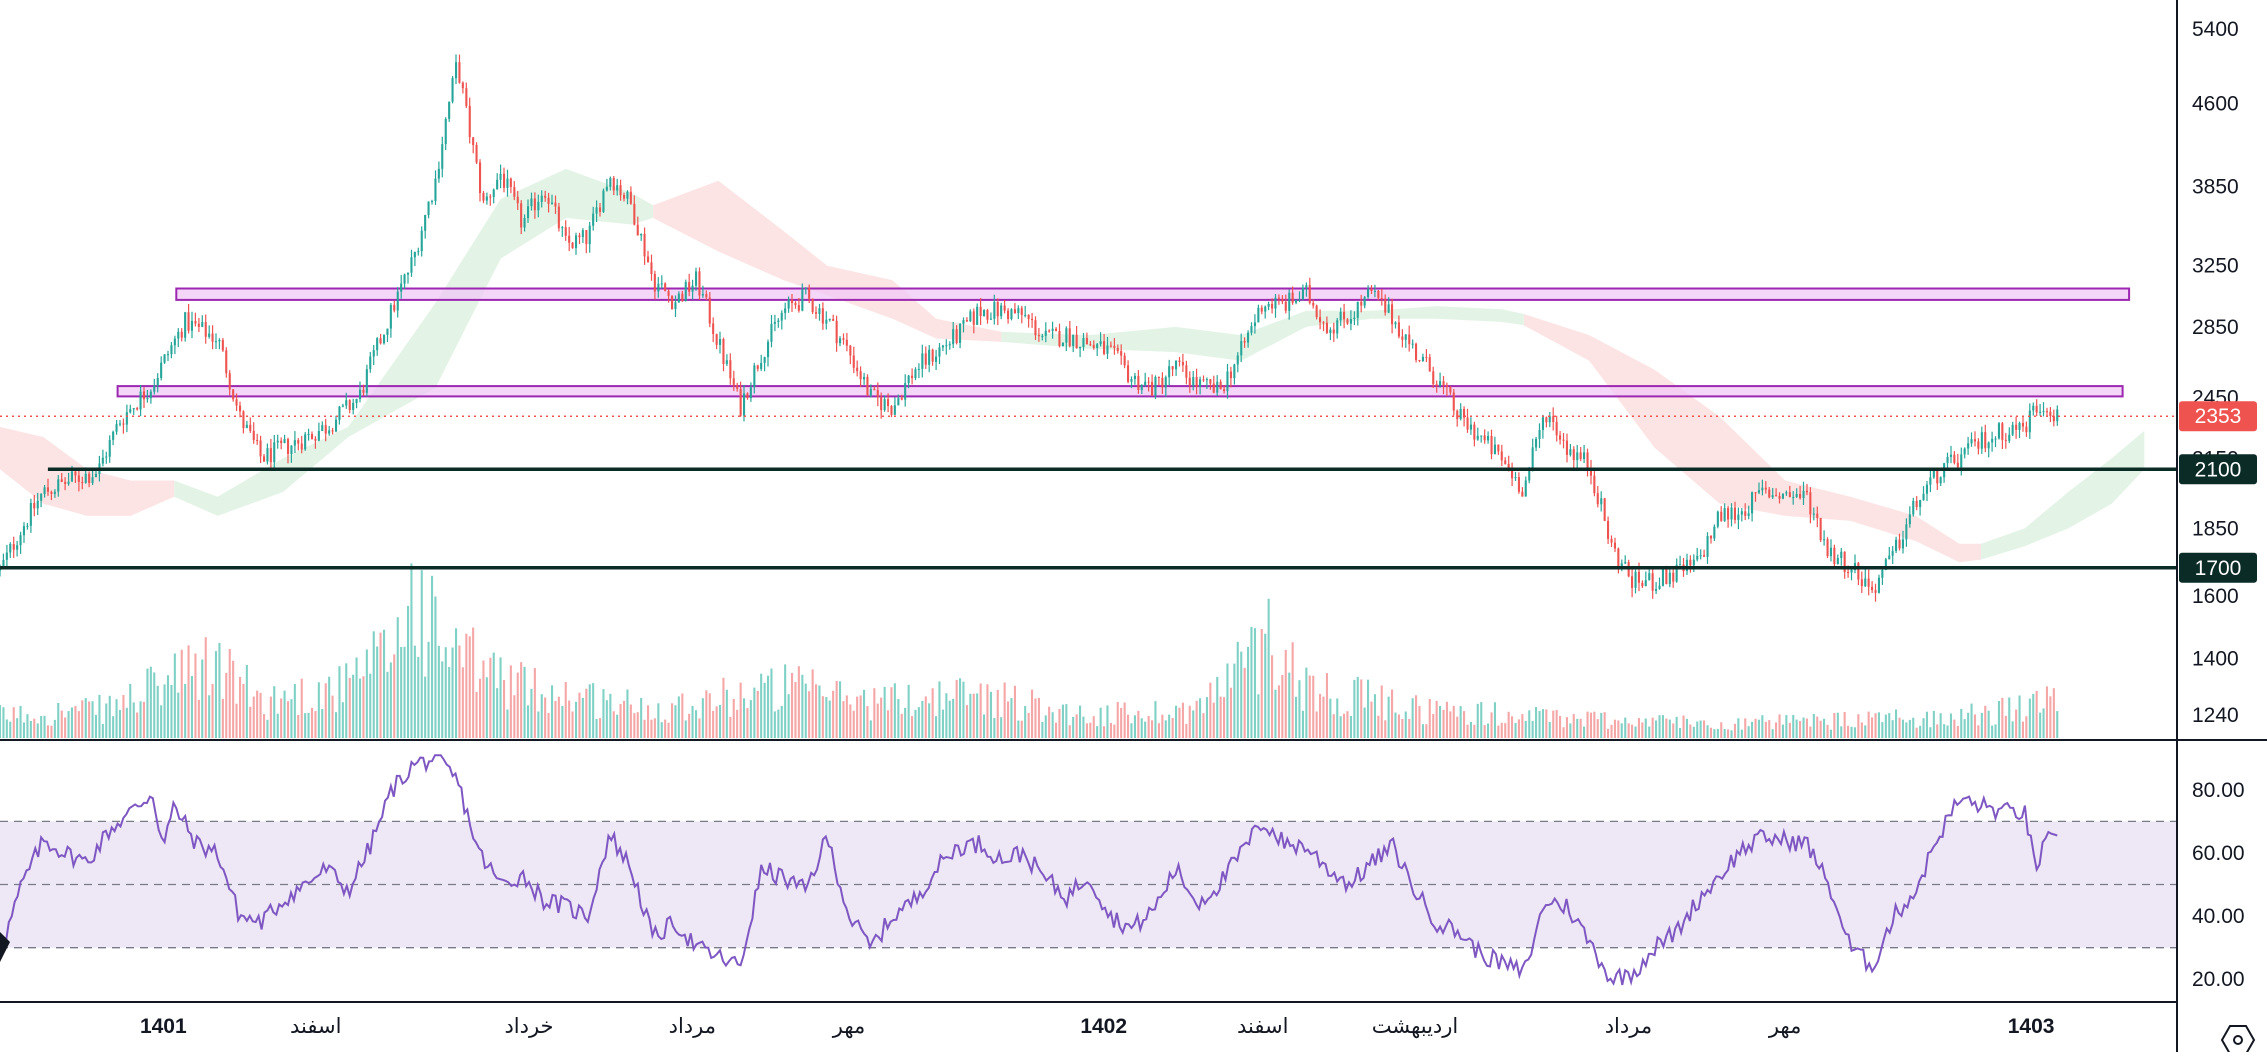 The width and height of the screenshot is (2267, 1057). What do you see at coordinates (1088, 492) in the screenshot?
I see `support-lines` at bounding box center [1088, 492].